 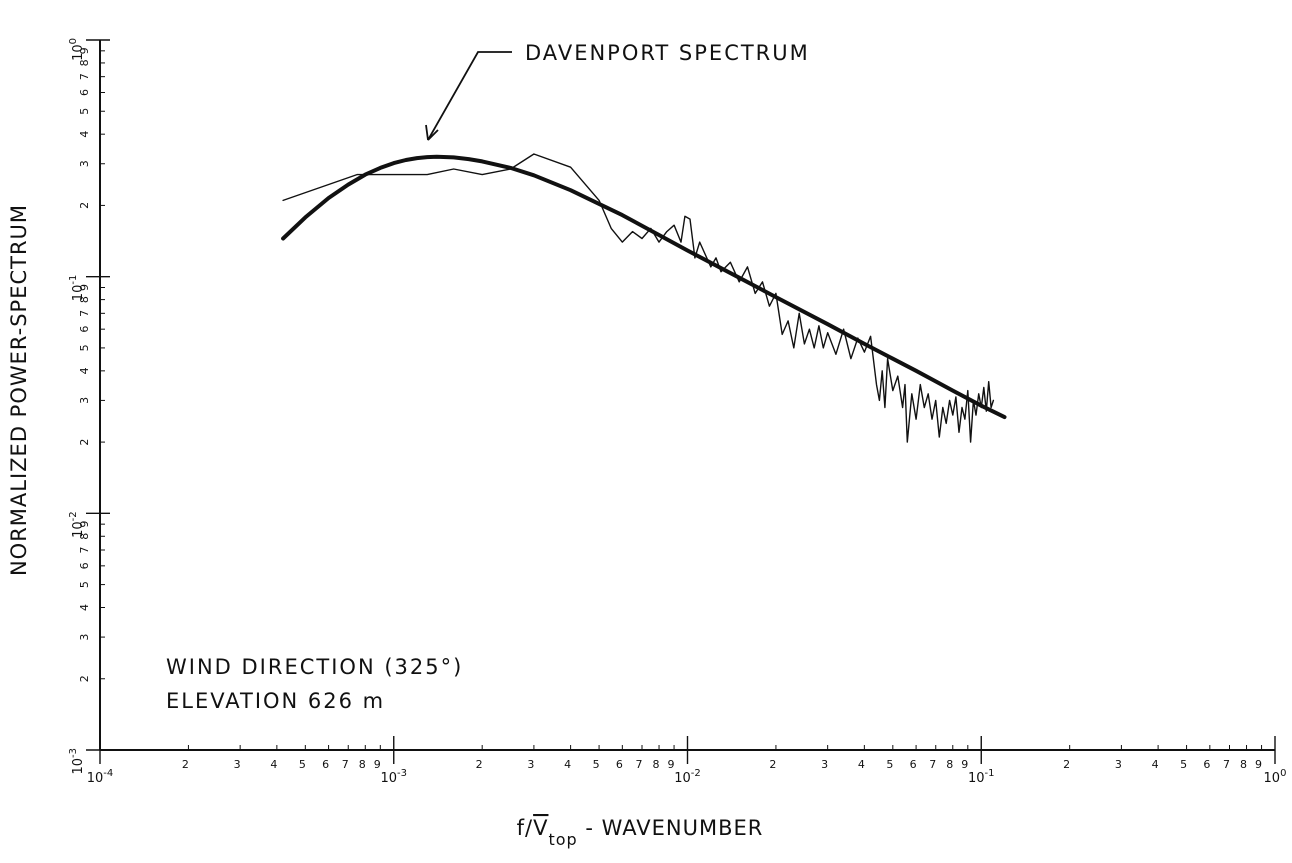 What do you see at coordinates (275, 701) in the screenshot?
I see `elevation-label: ELEVATION 626 m` at bounding box center [275, 701].